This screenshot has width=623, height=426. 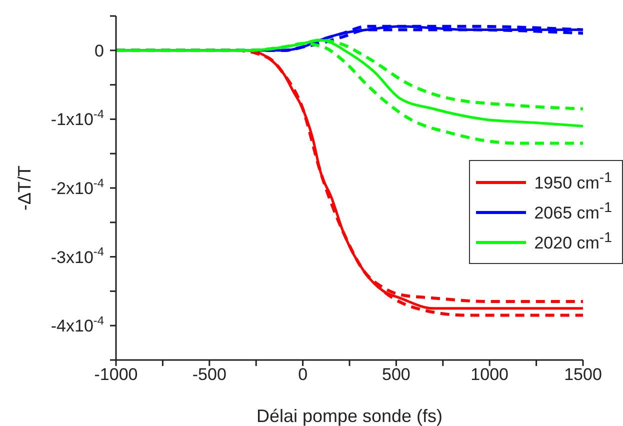 What do you see at coordinates (24, 188) in the screenshot?
I see `y-axis-title: -ΔT/T` at bounding box center [24, 188].